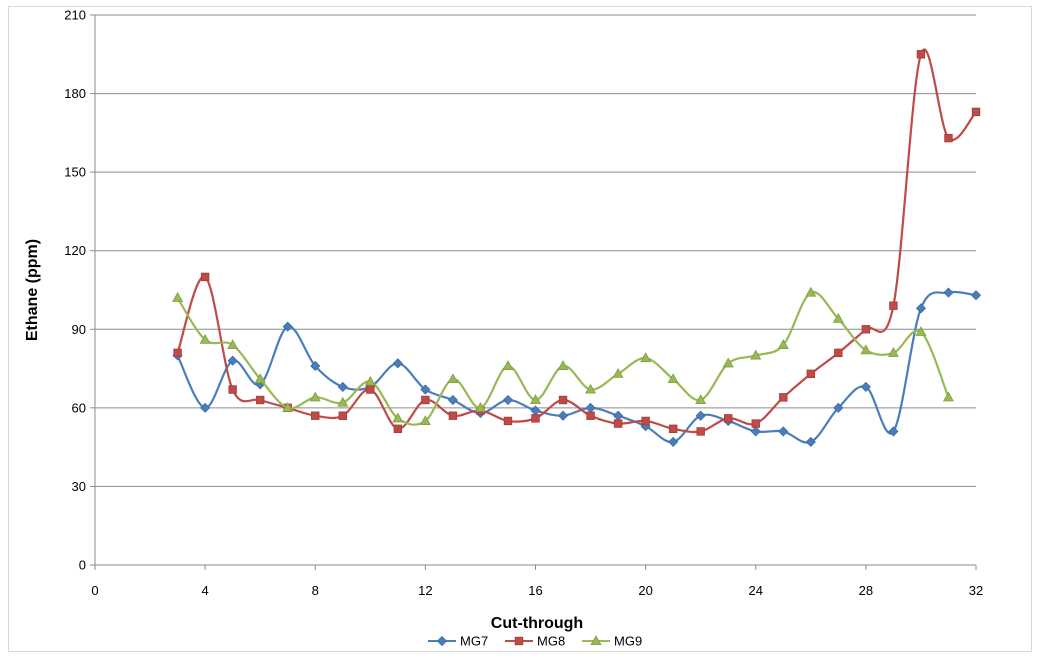 This screenshot has height=658, width=1040. I want to click on y-axis-title: Ethane (ppm), so click(32, 290).